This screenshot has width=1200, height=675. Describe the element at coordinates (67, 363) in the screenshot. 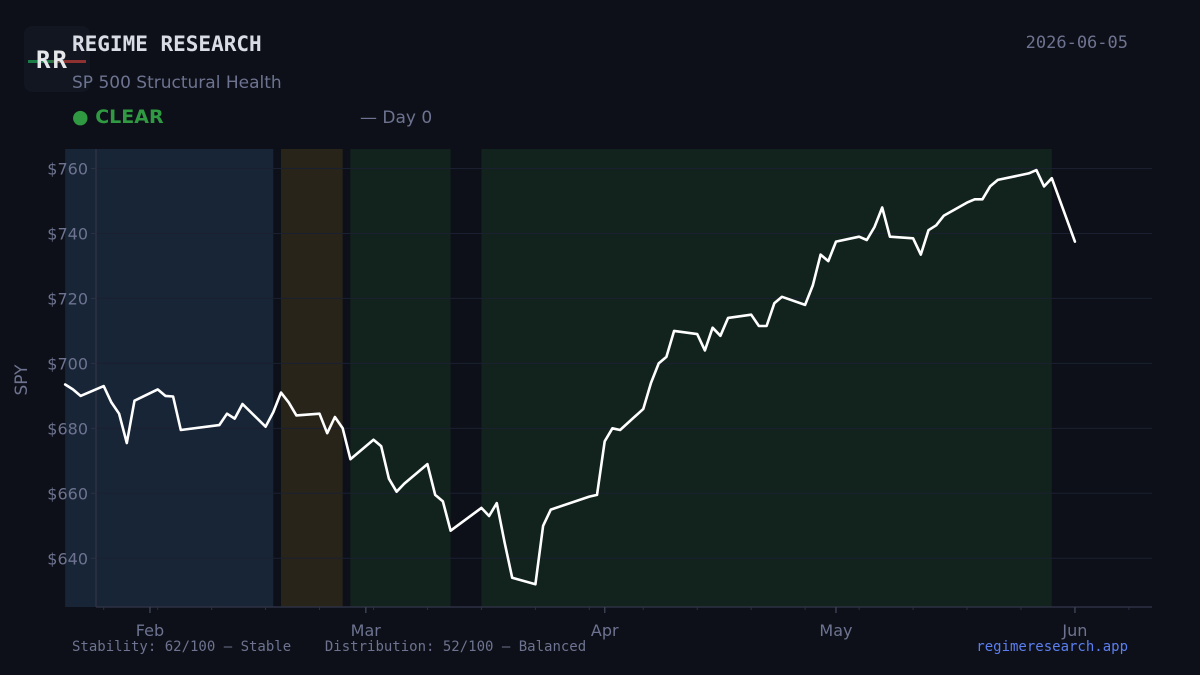

I see `y-tick-label-3: $700` at that location.